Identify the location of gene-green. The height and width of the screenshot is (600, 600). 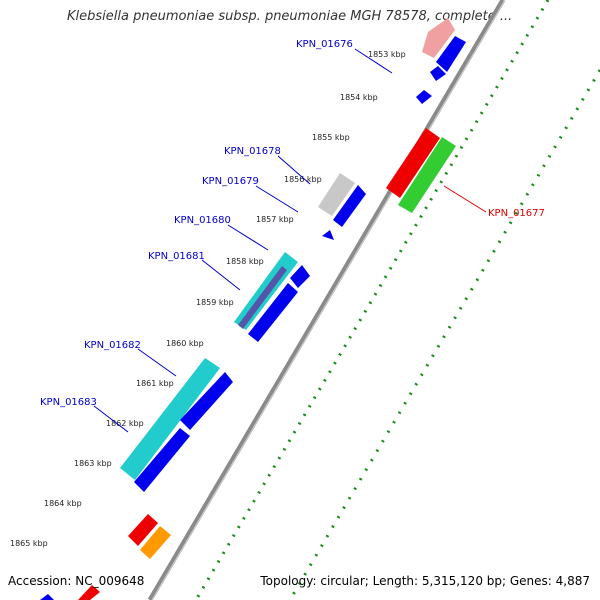
(427, 175).